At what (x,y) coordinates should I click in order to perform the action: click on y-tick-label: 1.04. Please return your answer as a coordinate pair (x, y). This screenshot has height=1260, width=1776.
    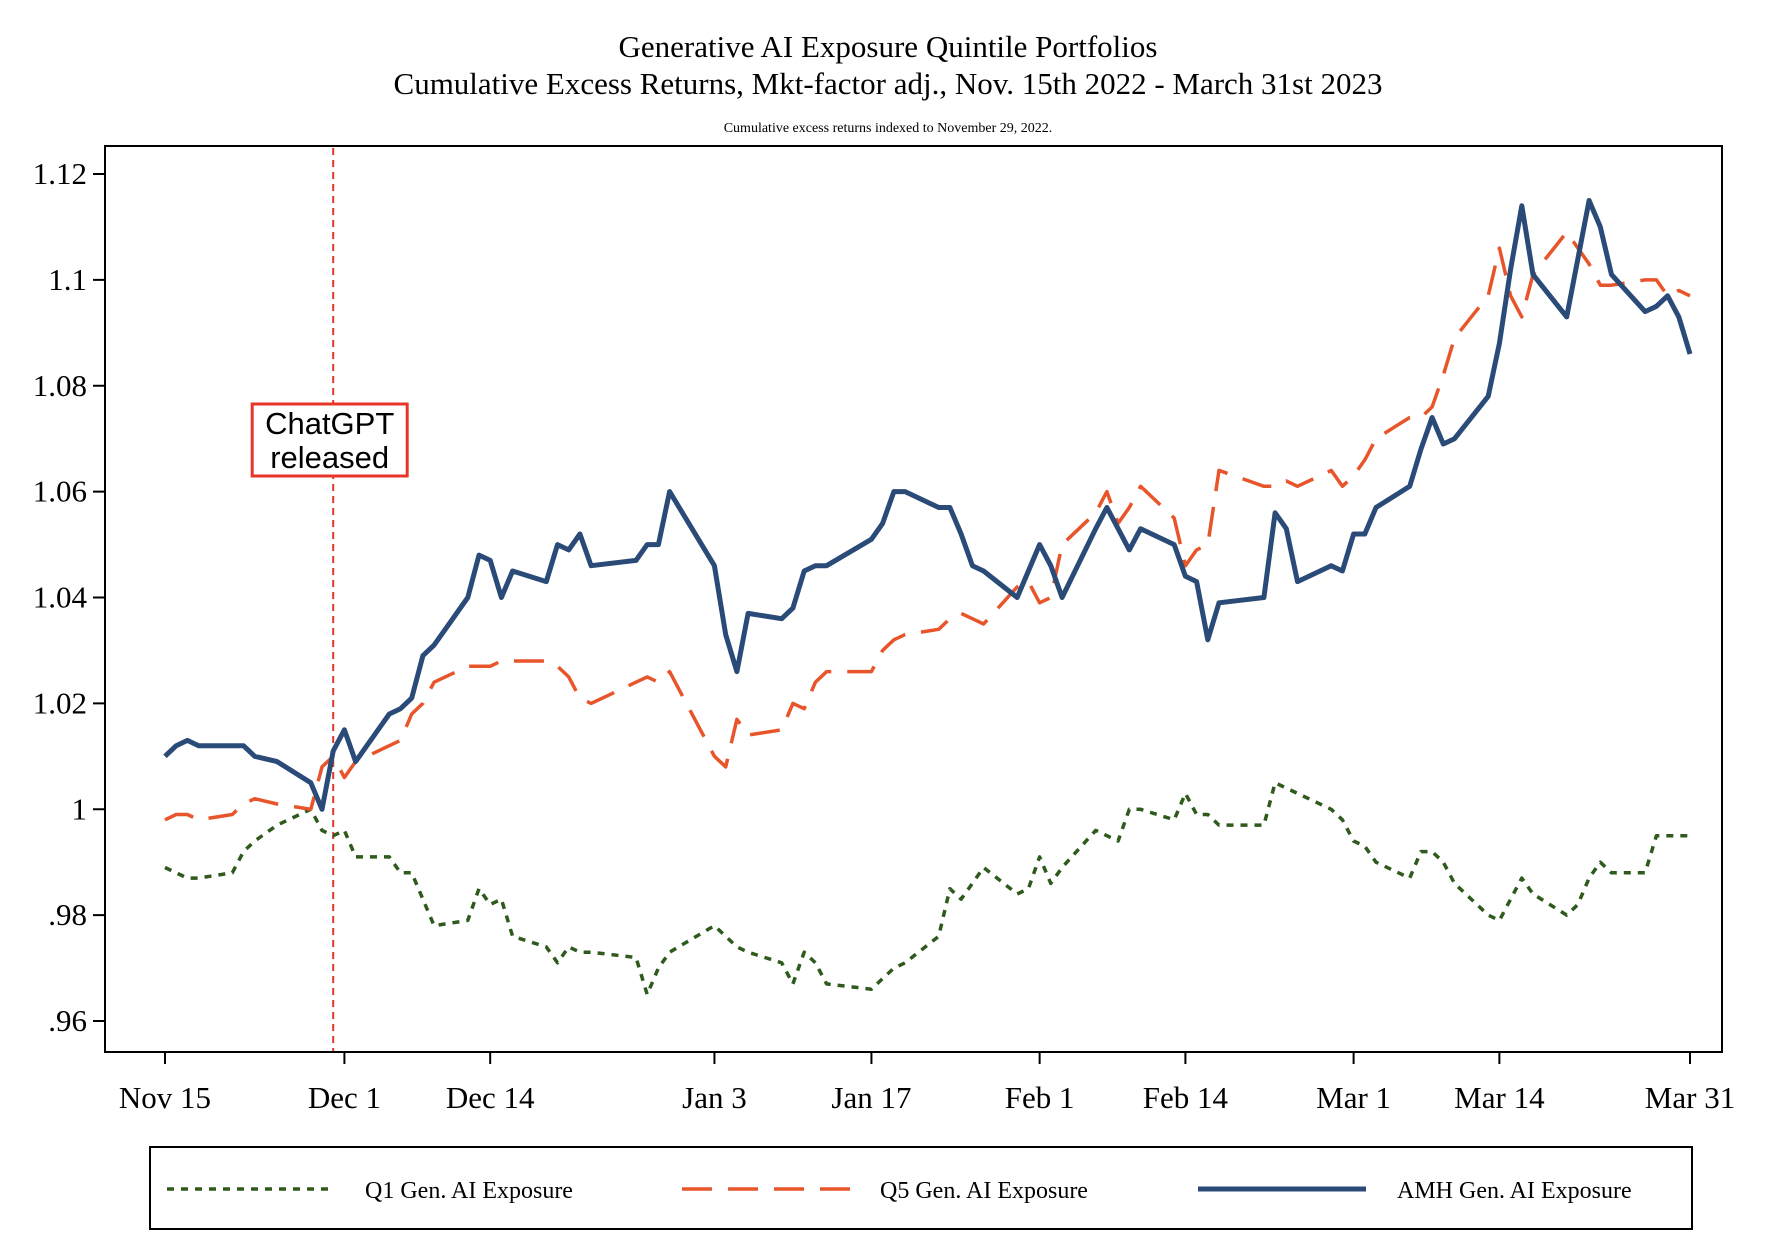
    Looking at the image, I should click on (60, 597).